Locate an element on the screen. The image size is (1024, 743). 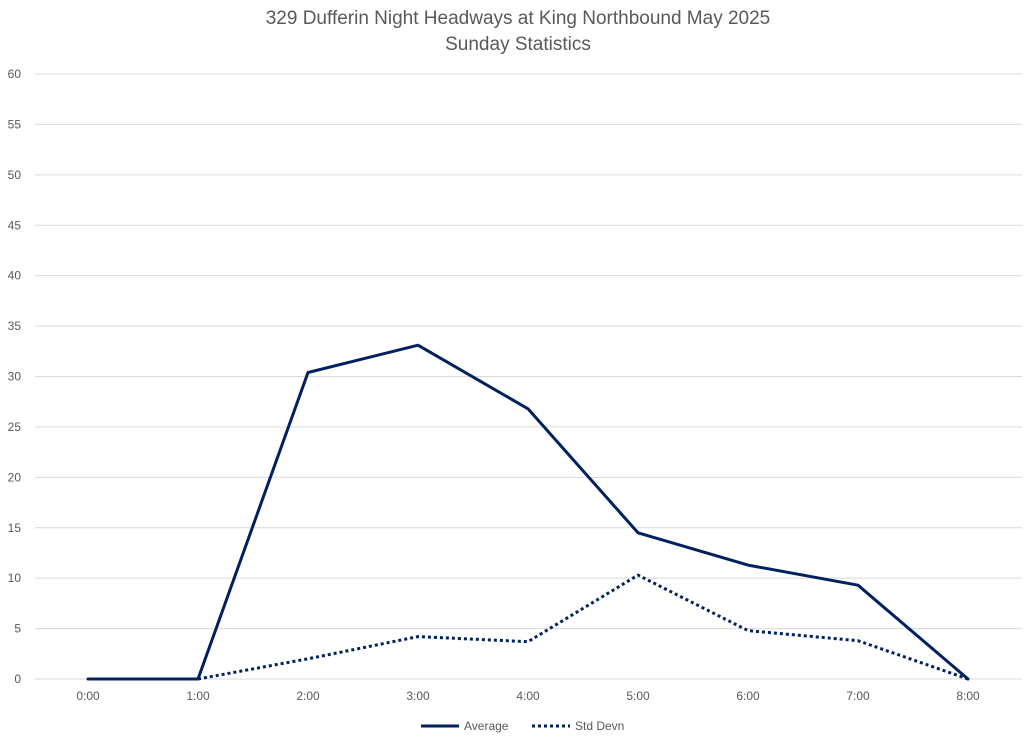
series-line-std-devn is located at coordinates (583, 627).